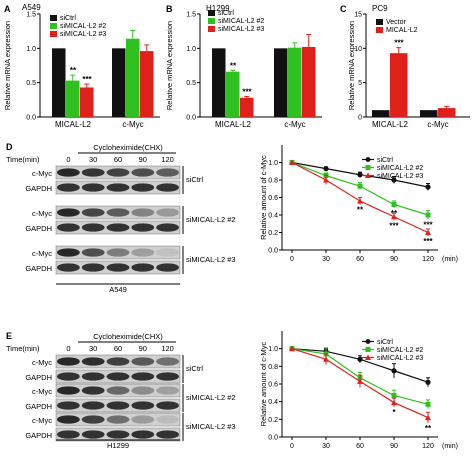 The width and height of the screenshot is (474, 462). Describe the element at coordinates (38, 377) in the screenshot. I see `band-label-gapdh-E: GAPDH` at that location.